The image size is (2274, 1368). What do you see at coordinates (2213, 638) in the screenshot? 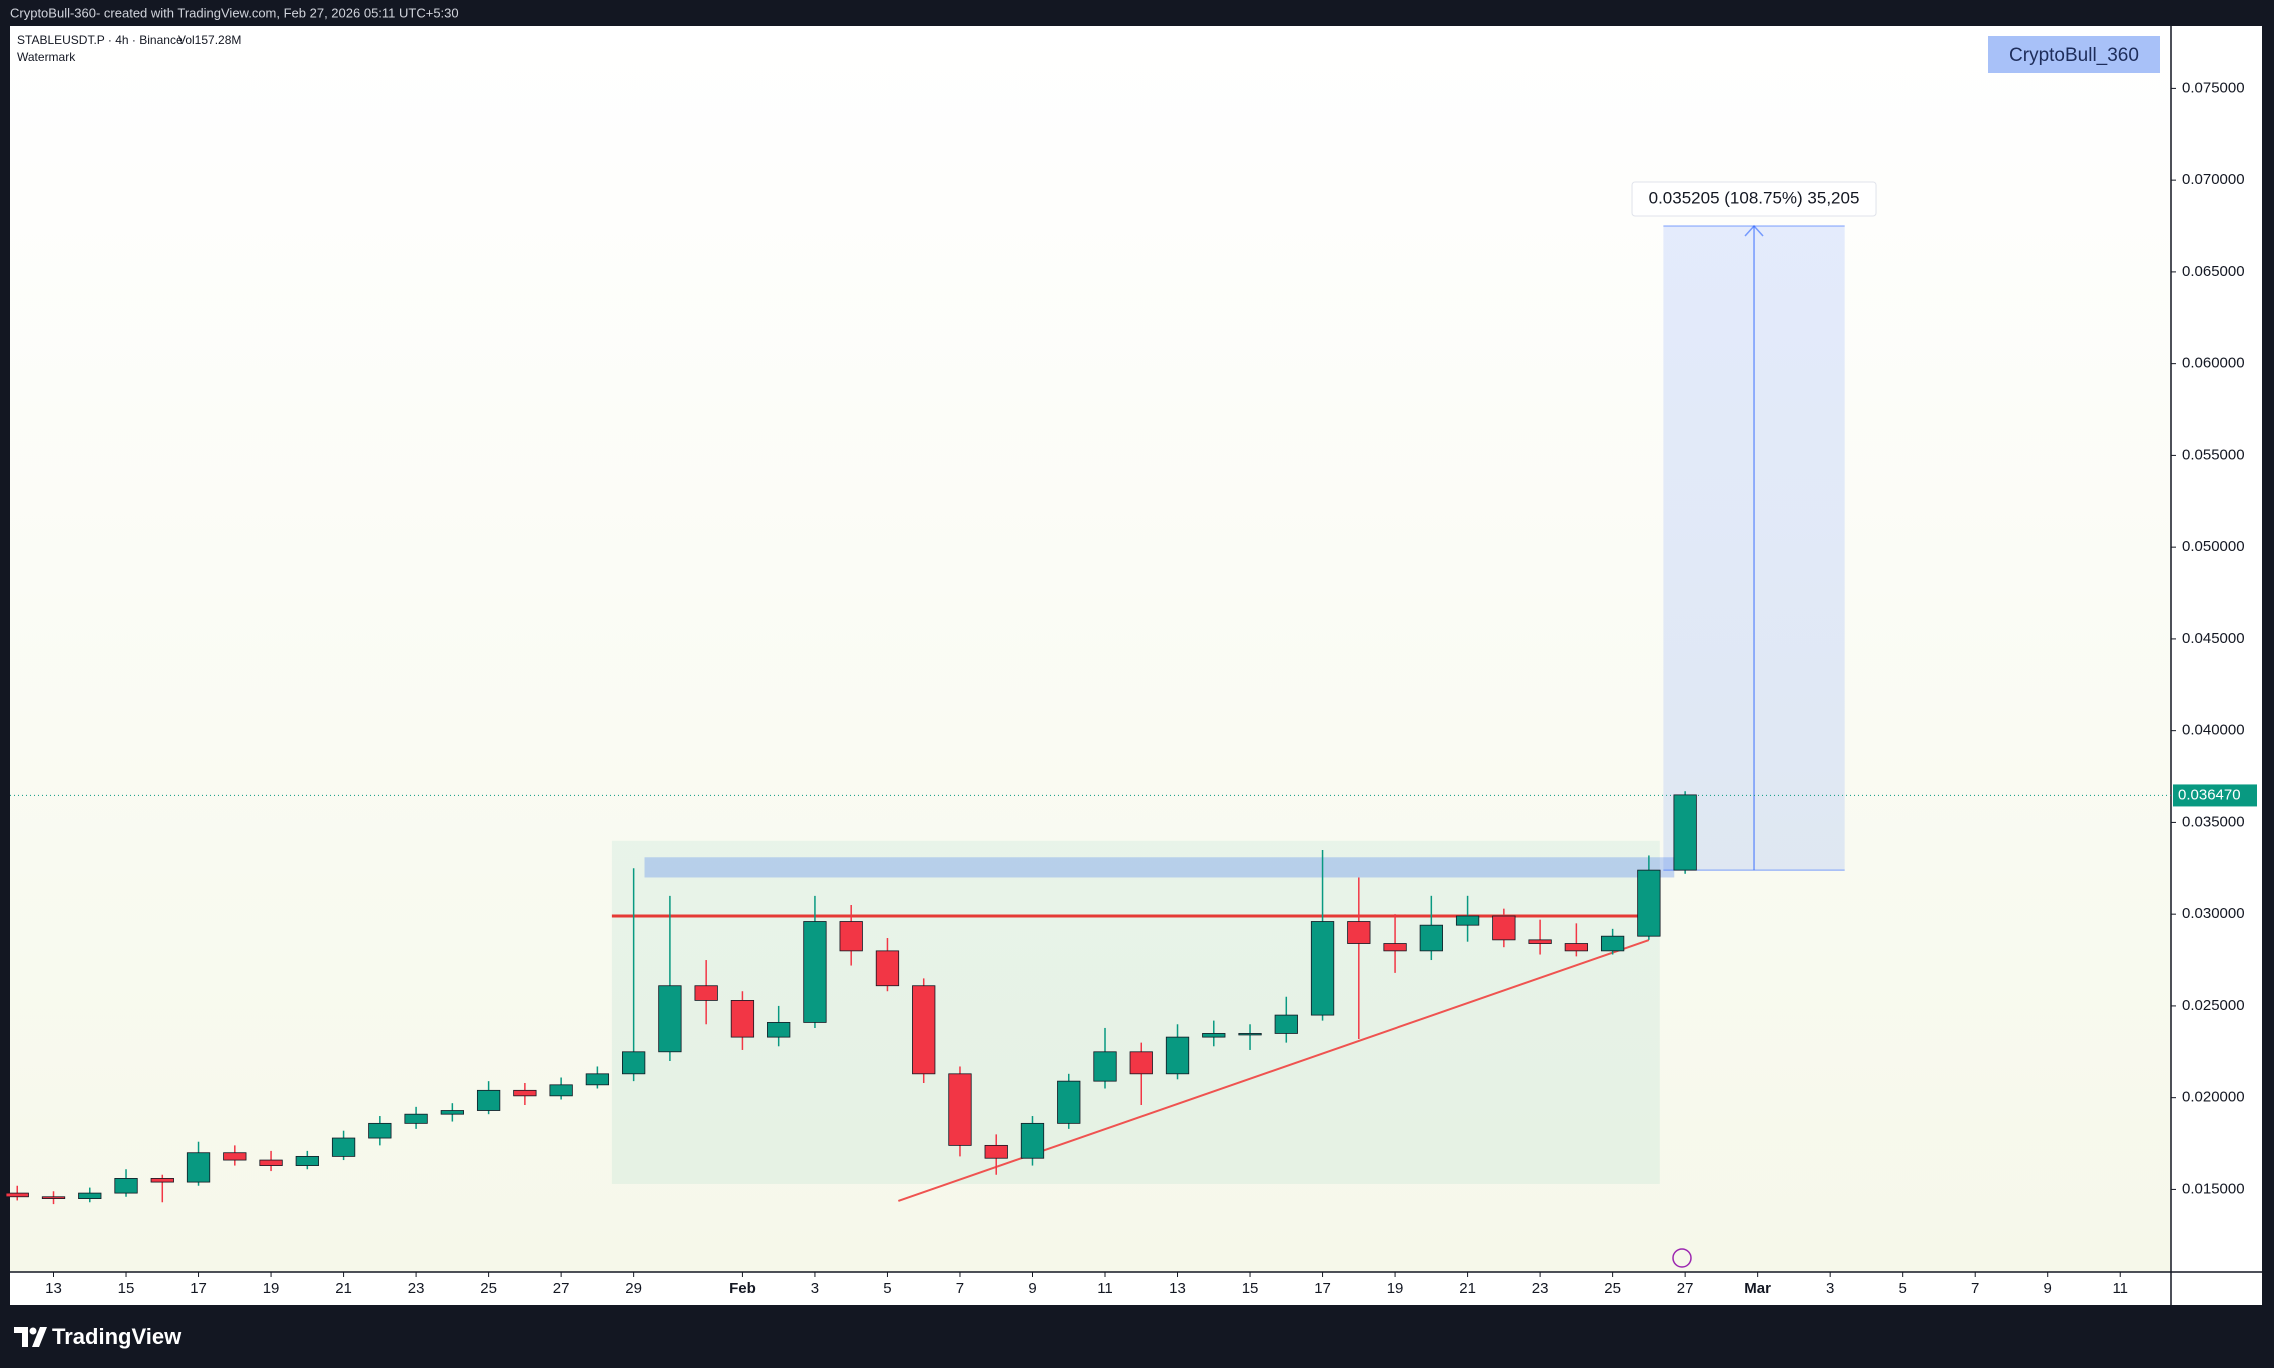
I see `y-tick-label: 0.045000` at bounding box center [2213, 638].